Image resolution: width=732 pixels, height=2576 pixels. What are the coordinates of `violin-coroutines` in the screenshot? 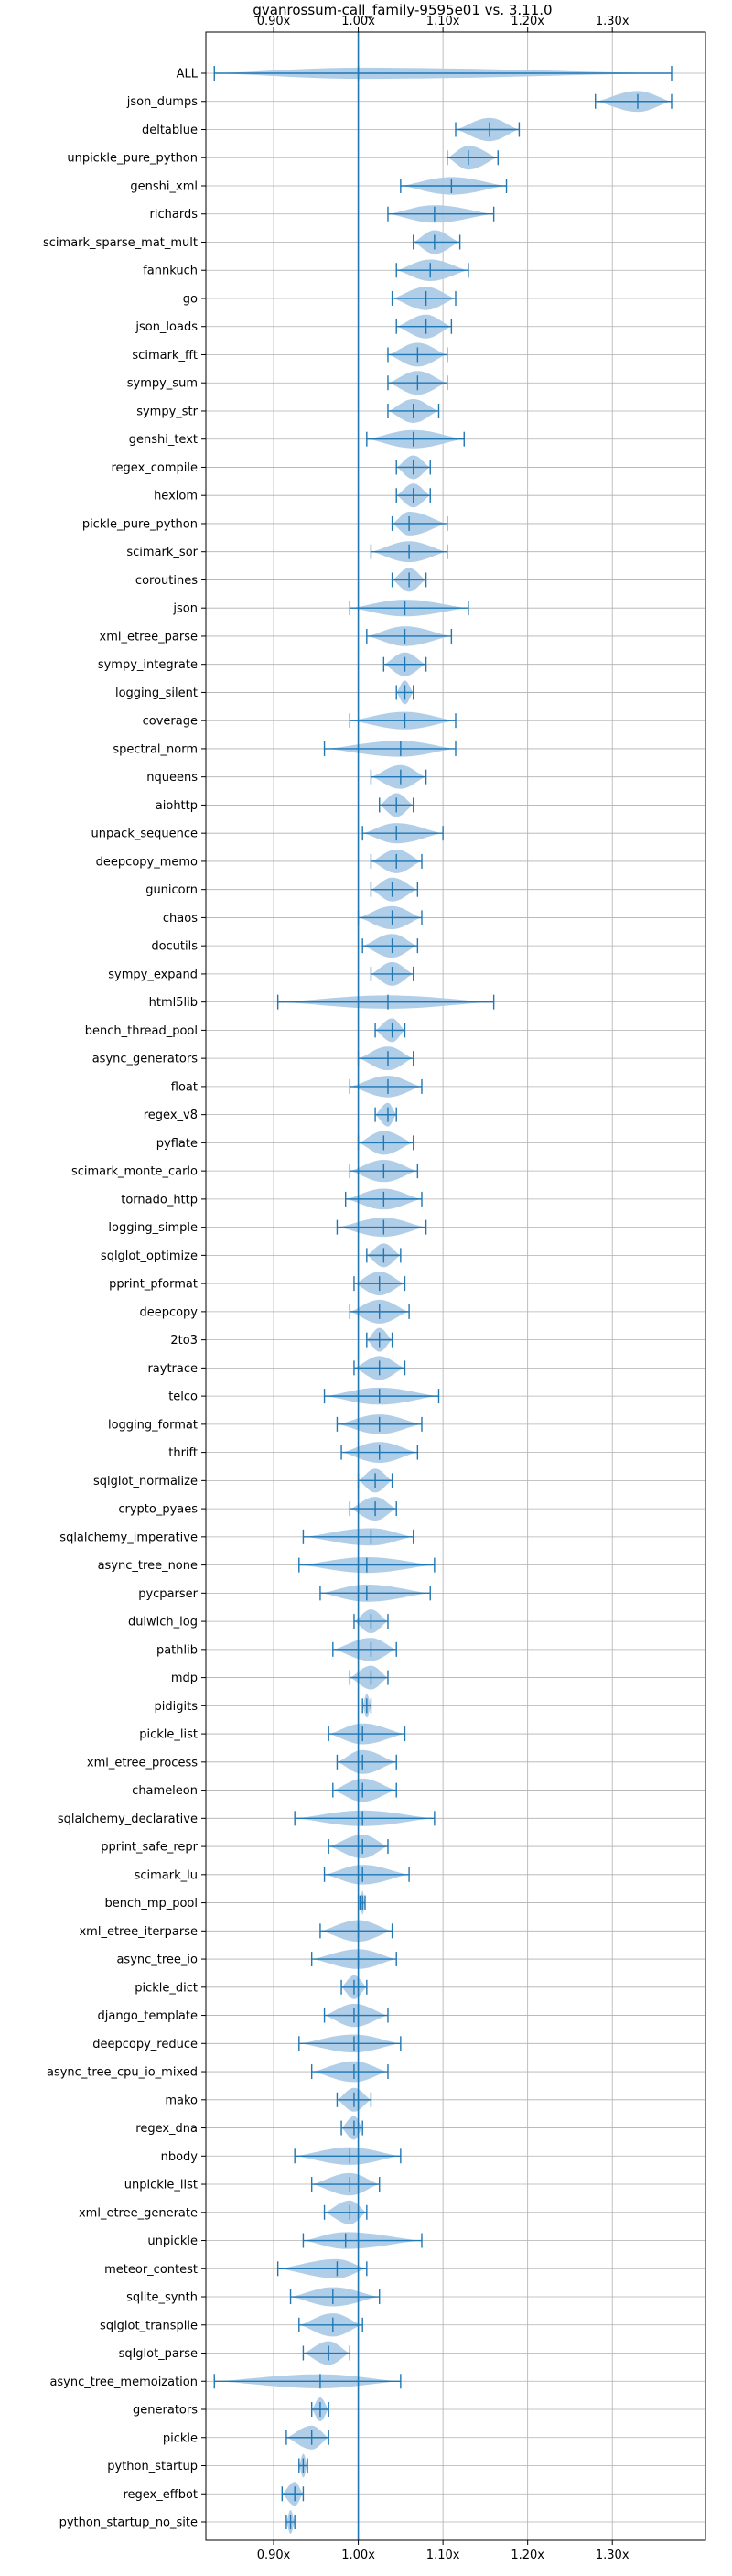 It's located at (409, 580).